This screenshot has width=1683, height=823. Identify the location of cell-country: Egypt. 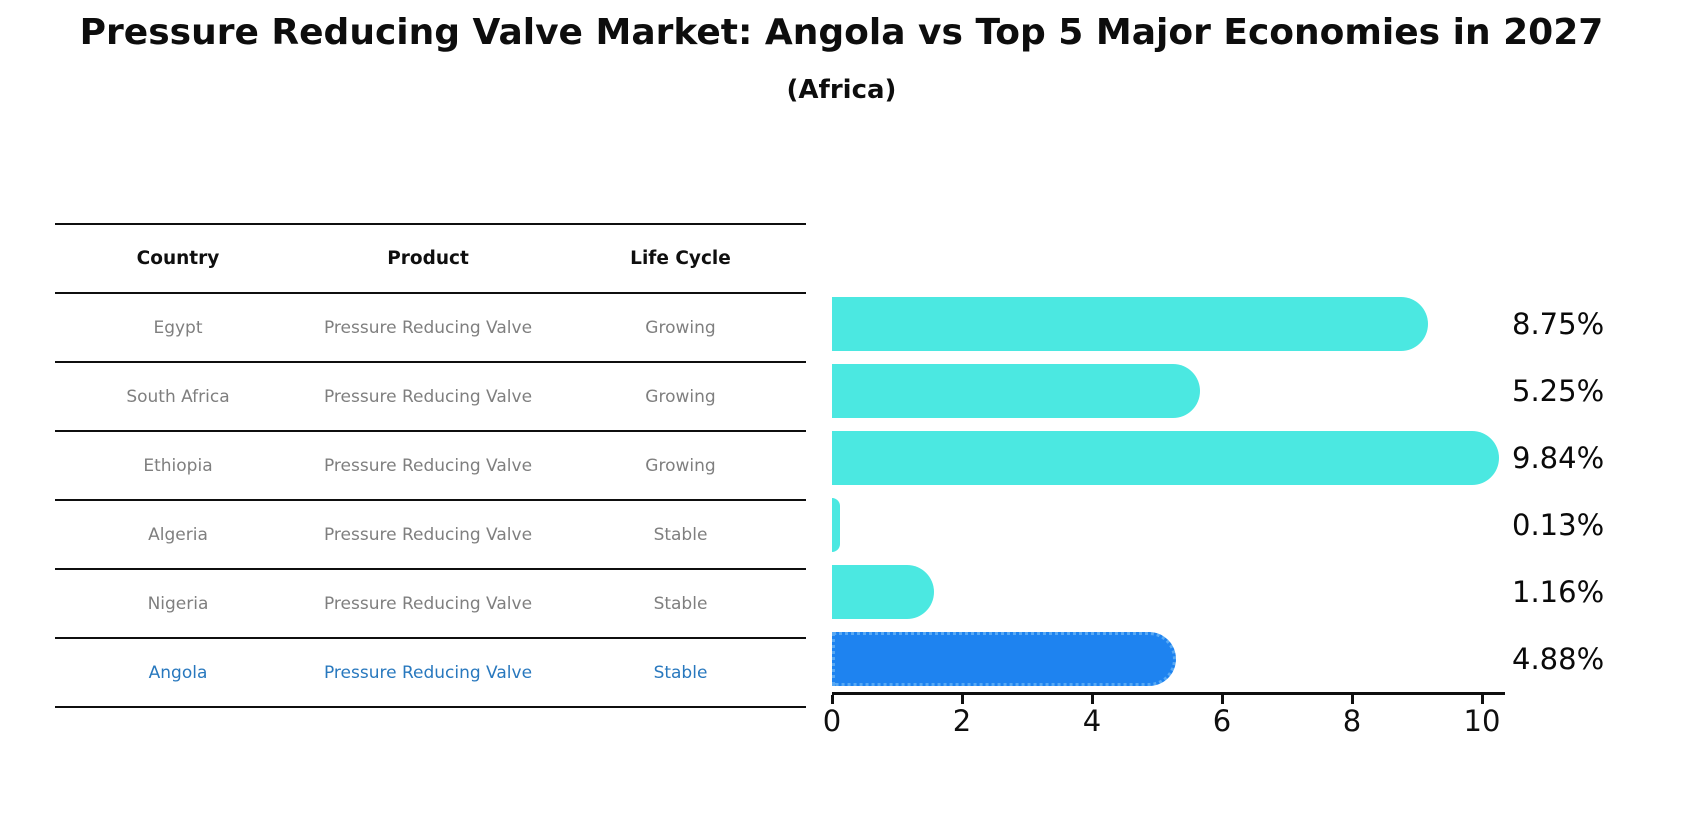
(178, 327).